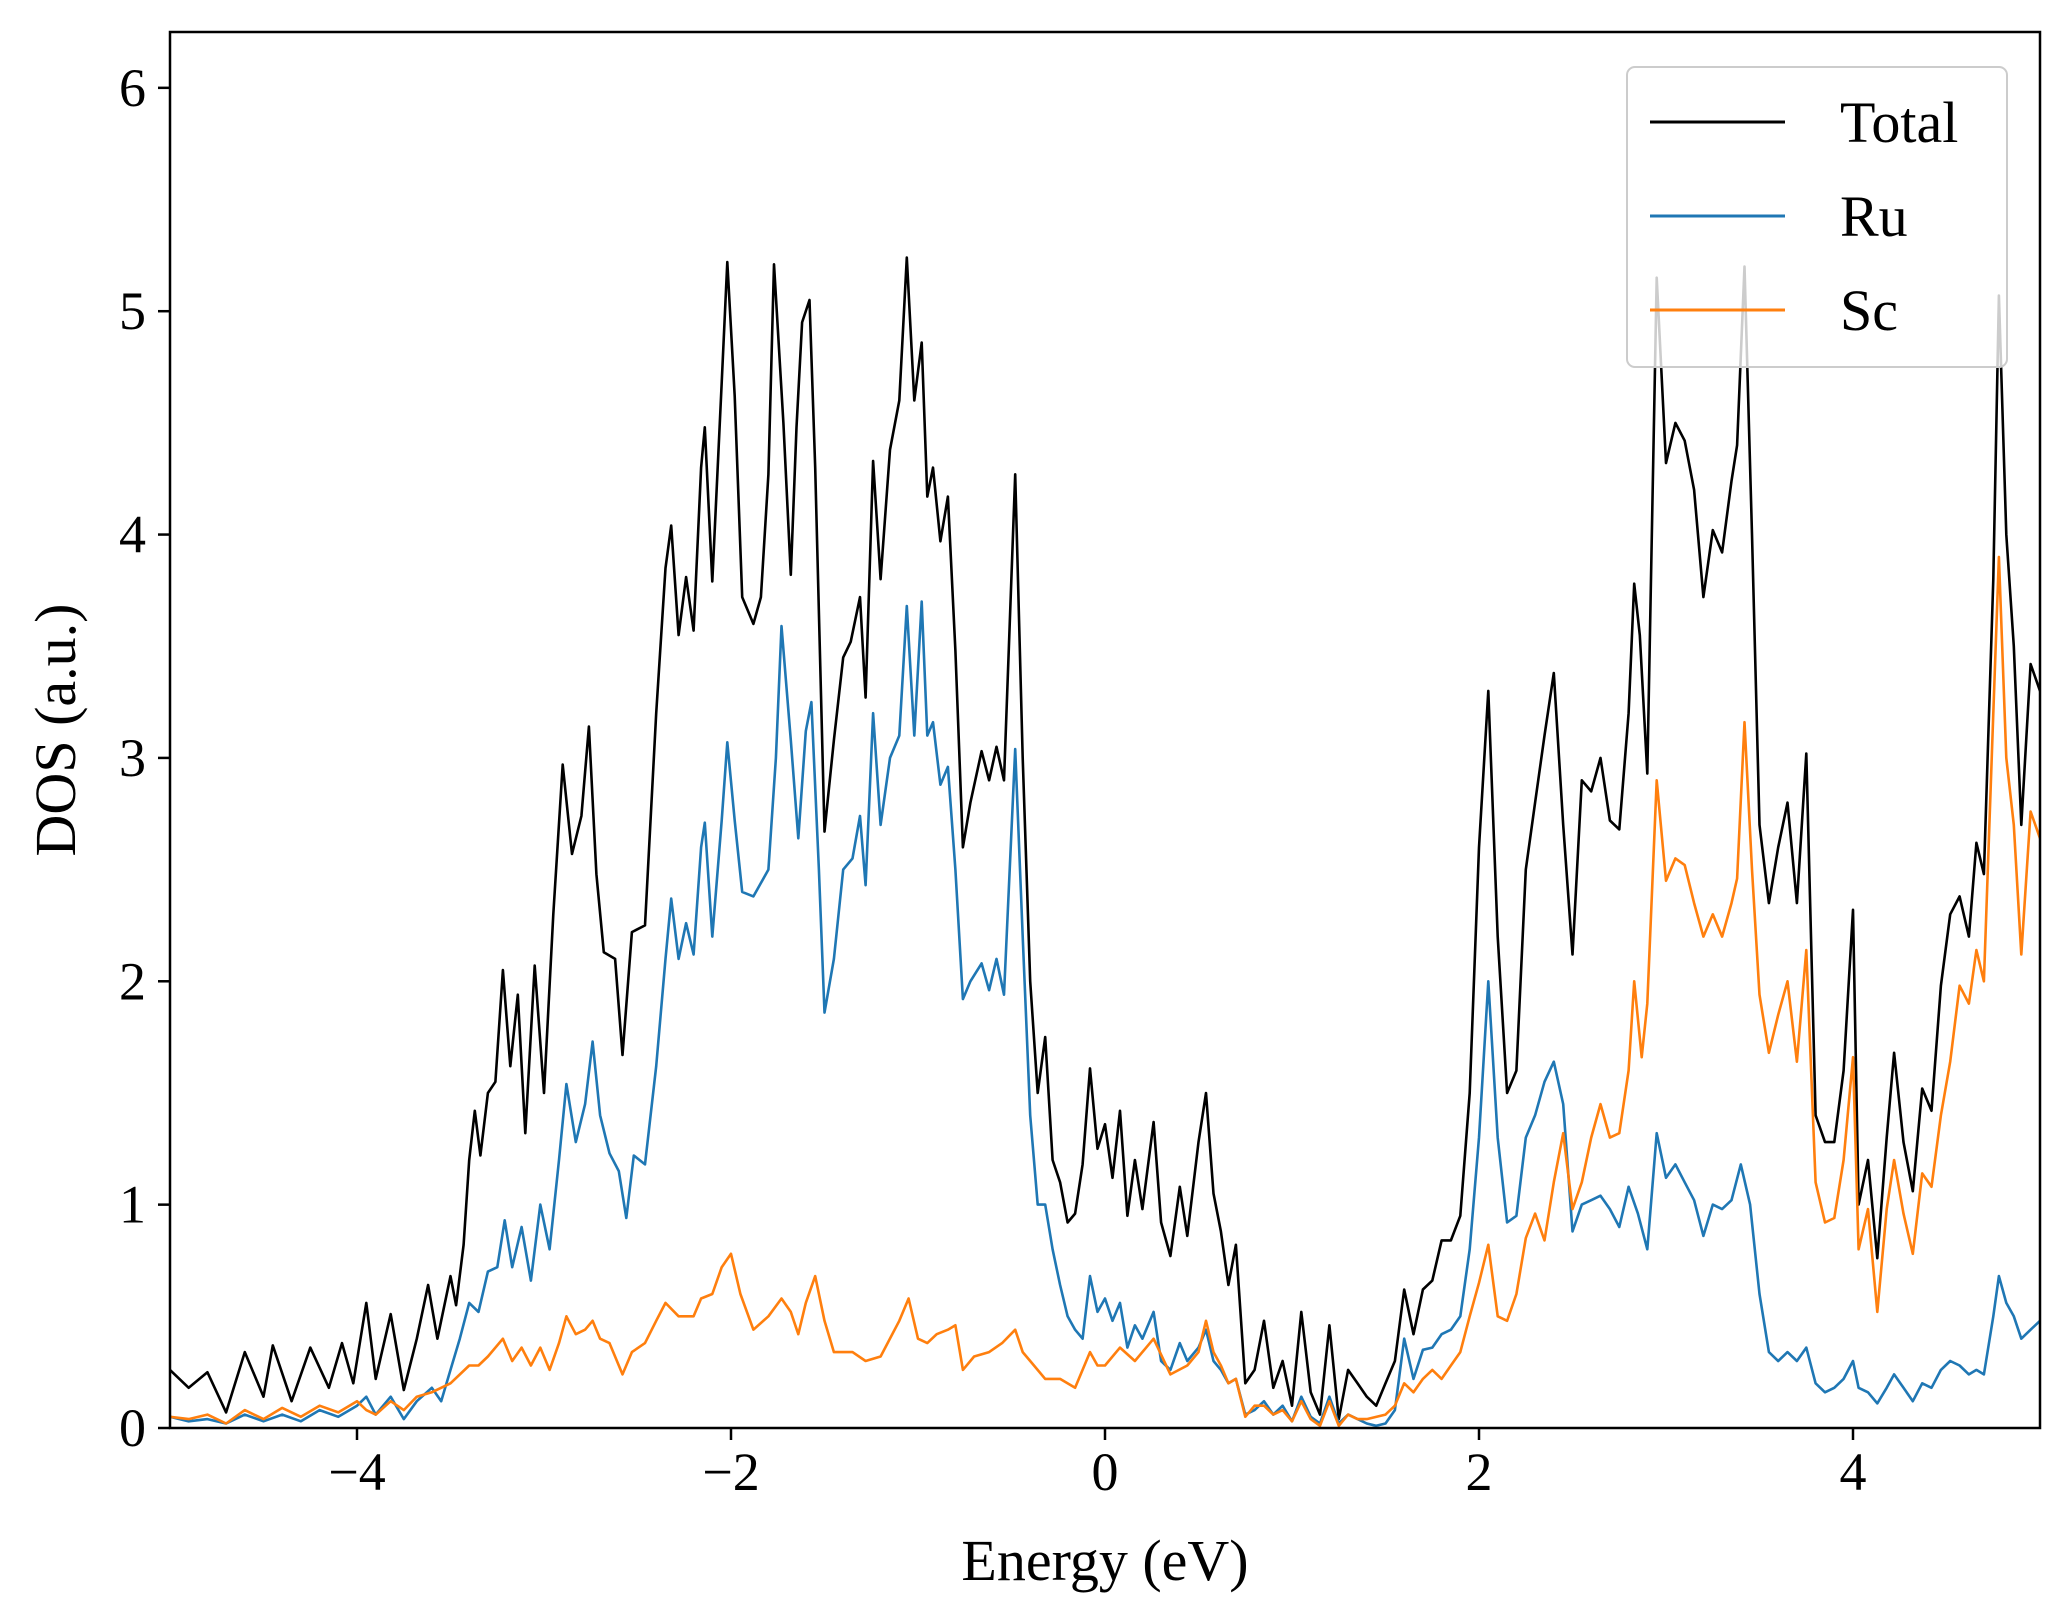  I want to click on x-tick-label: −2, so click(730, 1472).